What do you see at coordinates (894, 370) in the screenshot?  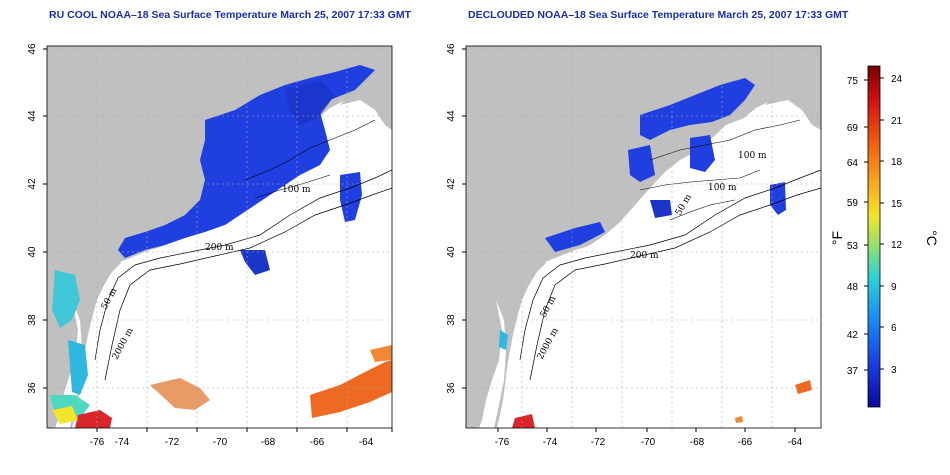 I see `colorbar-c-label: 3` at bounding box center [894, 370].